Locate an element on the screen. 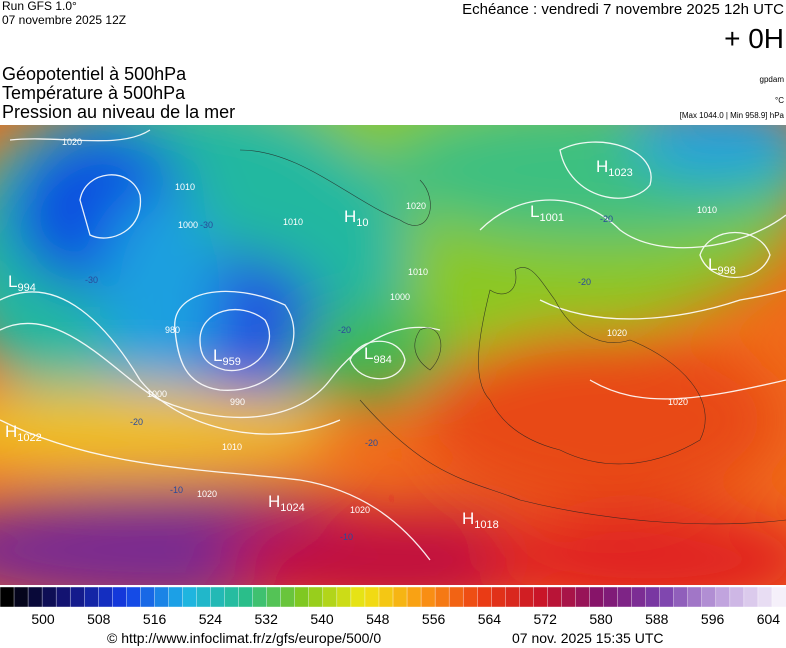  center-value: 959 is located at coordinates (231, 362).